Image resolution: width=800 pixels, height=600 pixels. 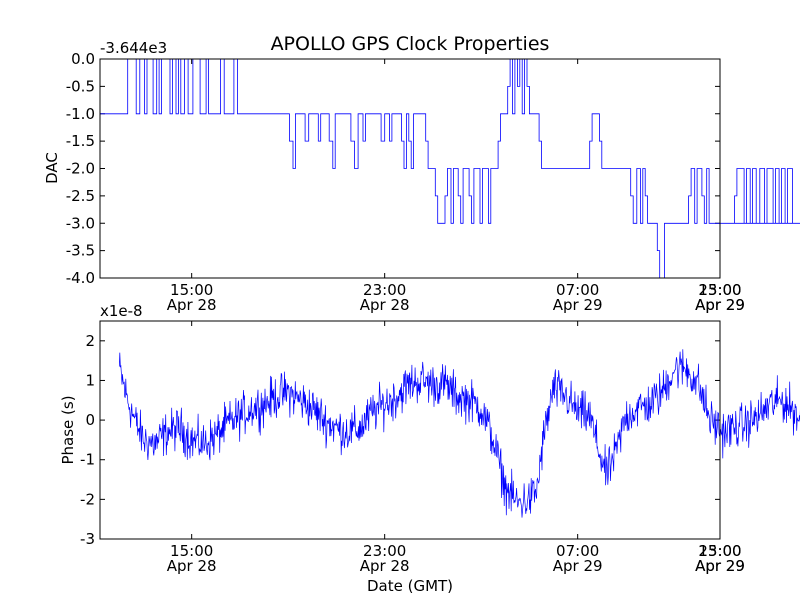 What do you see at coordinates (577, 551) in the screenshot?
I see `phase-x-tick-time-2: 07:00` at bounding box center [577, 551].